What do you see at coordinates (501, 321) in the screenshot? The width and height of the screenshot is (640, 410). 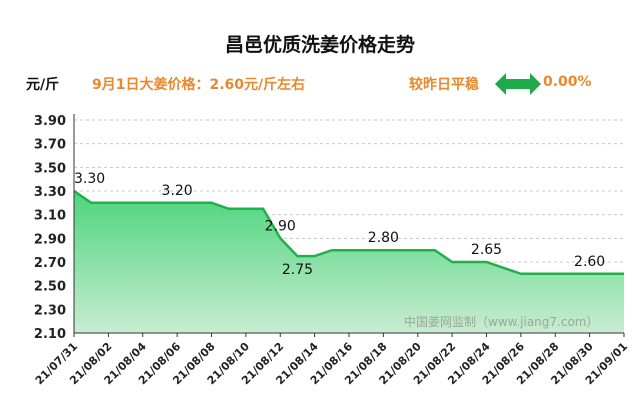 I see `watermark: 中国姜网监制（www.jiang7.com）` at bounding box center [501, 321].